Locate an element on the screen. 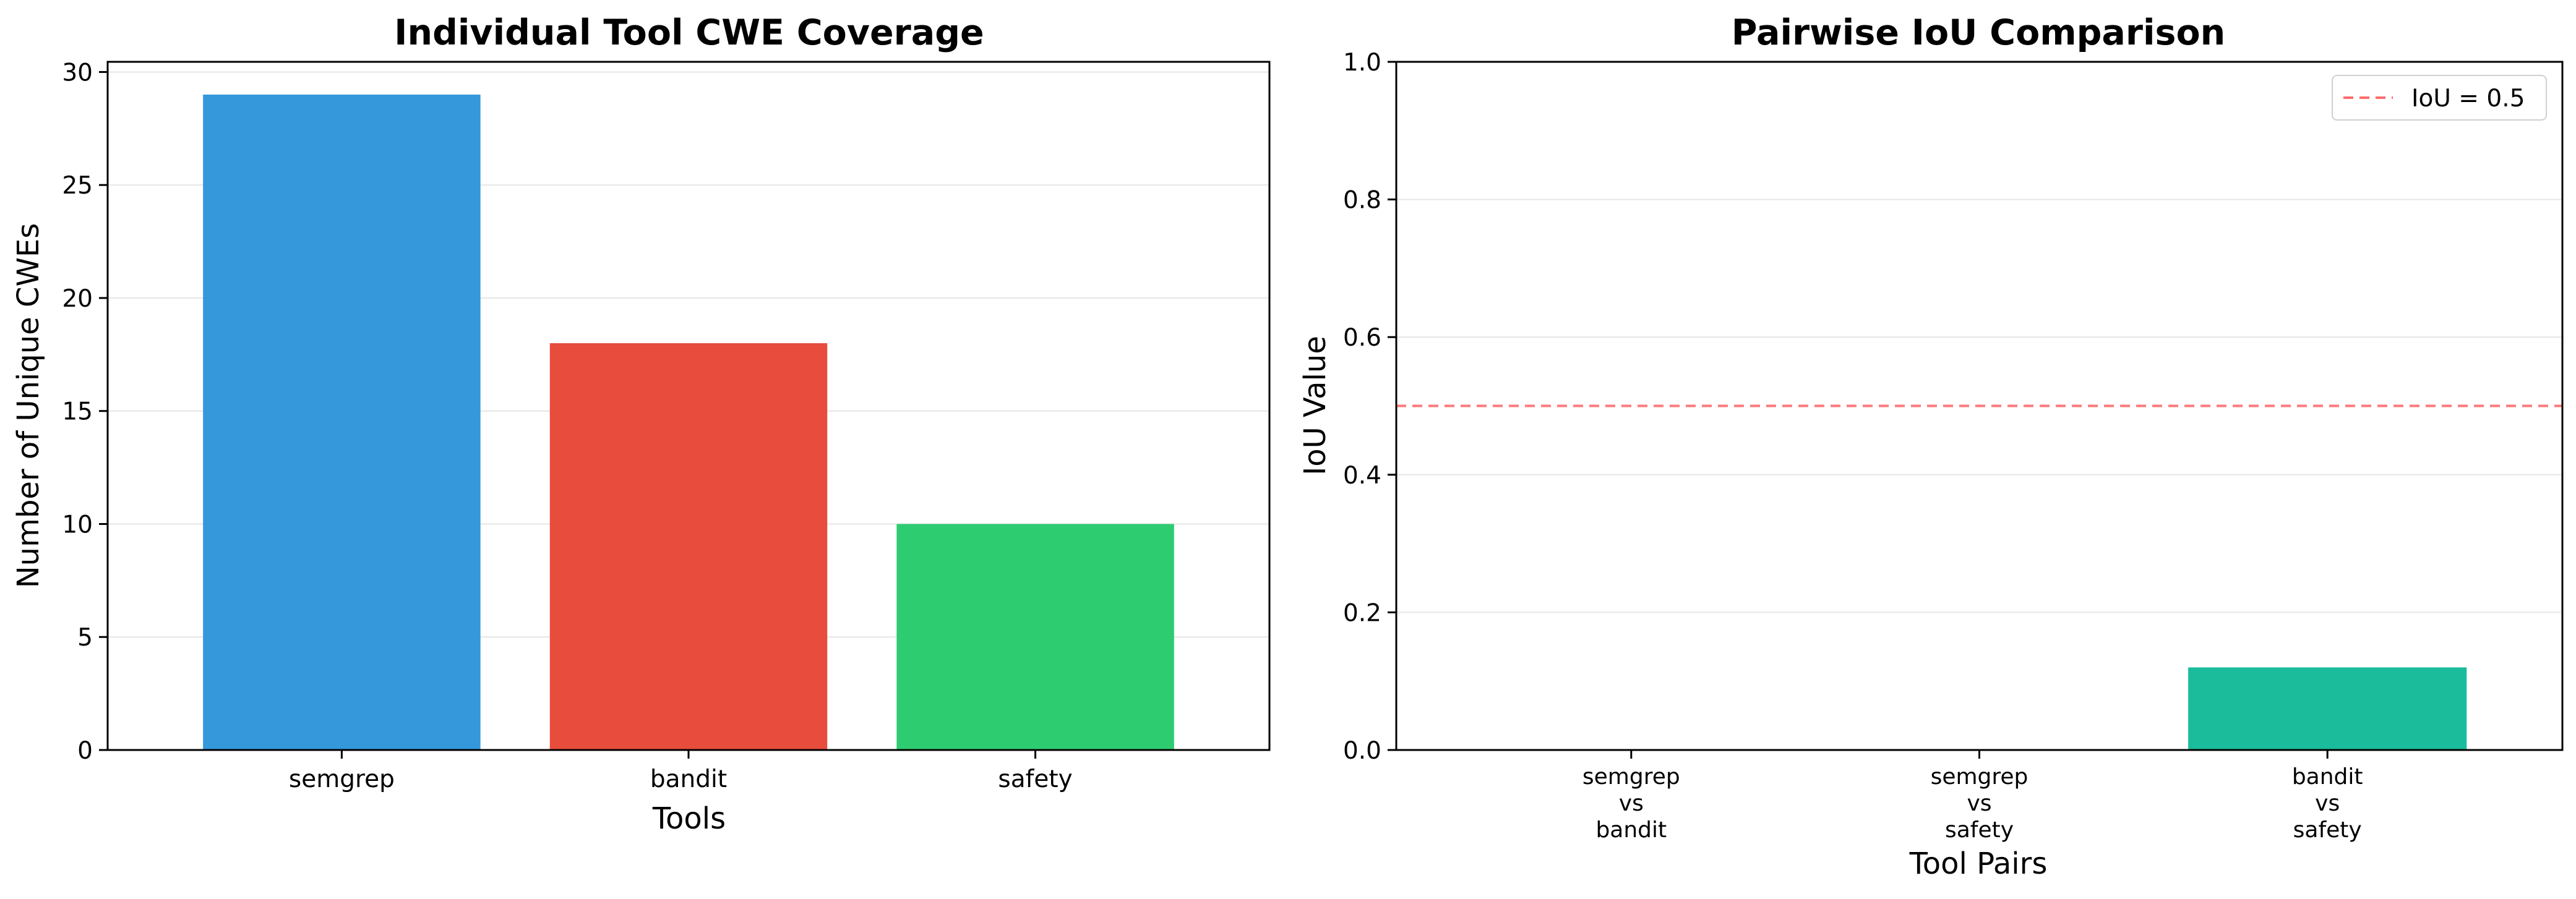 The image size is (2576, 899). chart1-title: Individual Tool CWE Coverage is located at coordinates (689, 32).